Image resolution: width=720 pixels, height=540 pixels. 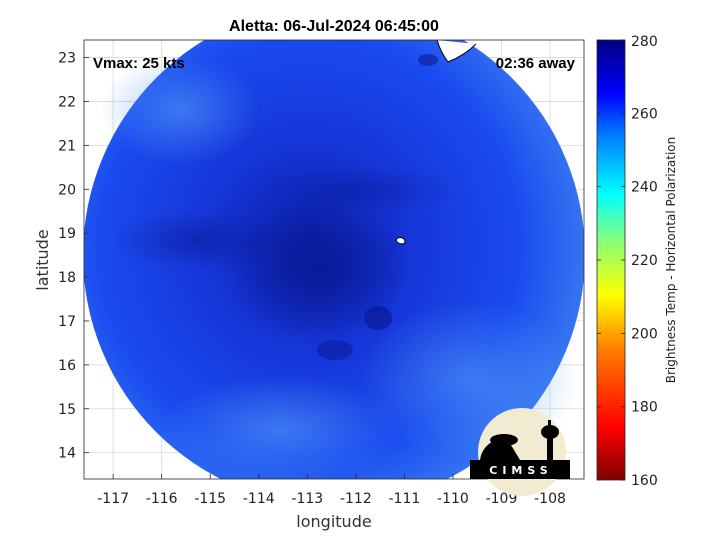 What do you see at coordinates (644, 261) in the screenshot?
I see `colorbar-tick-label: 220` at bounding box center [644, 261].